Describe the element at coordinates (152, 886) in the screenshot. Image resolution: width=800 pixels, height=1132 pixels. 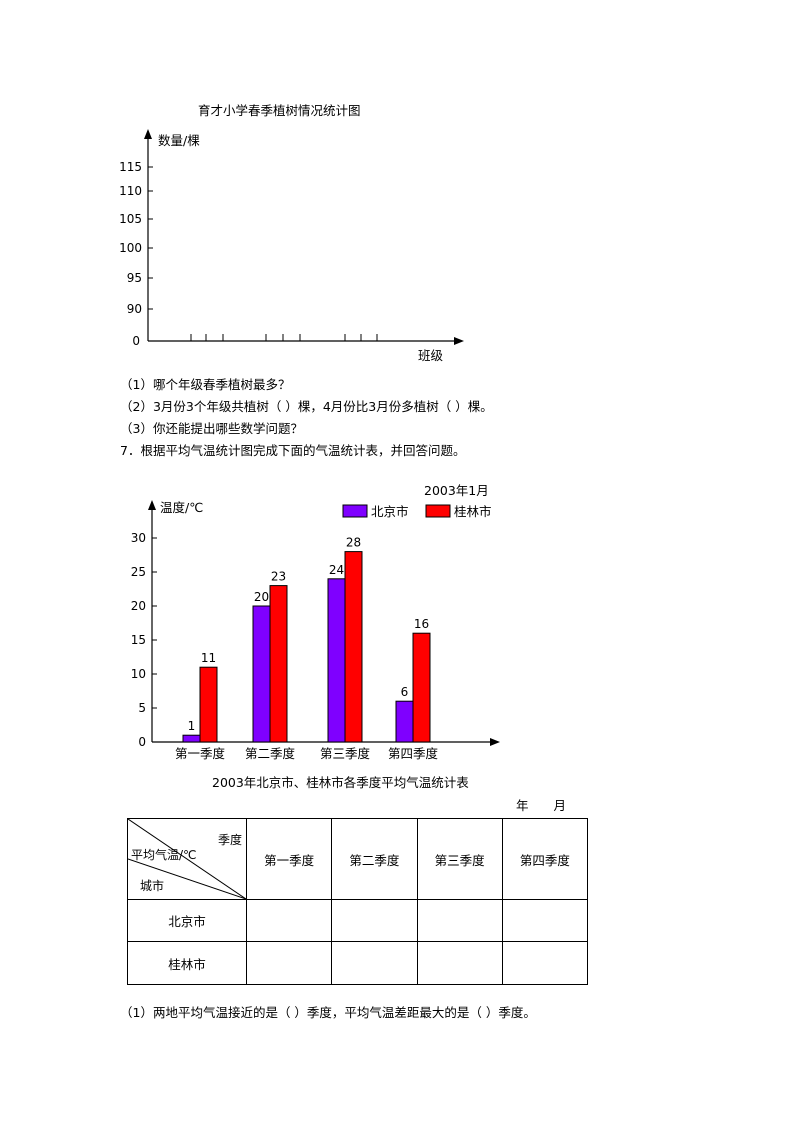
I see `corner-label-city: 城市` at that location.